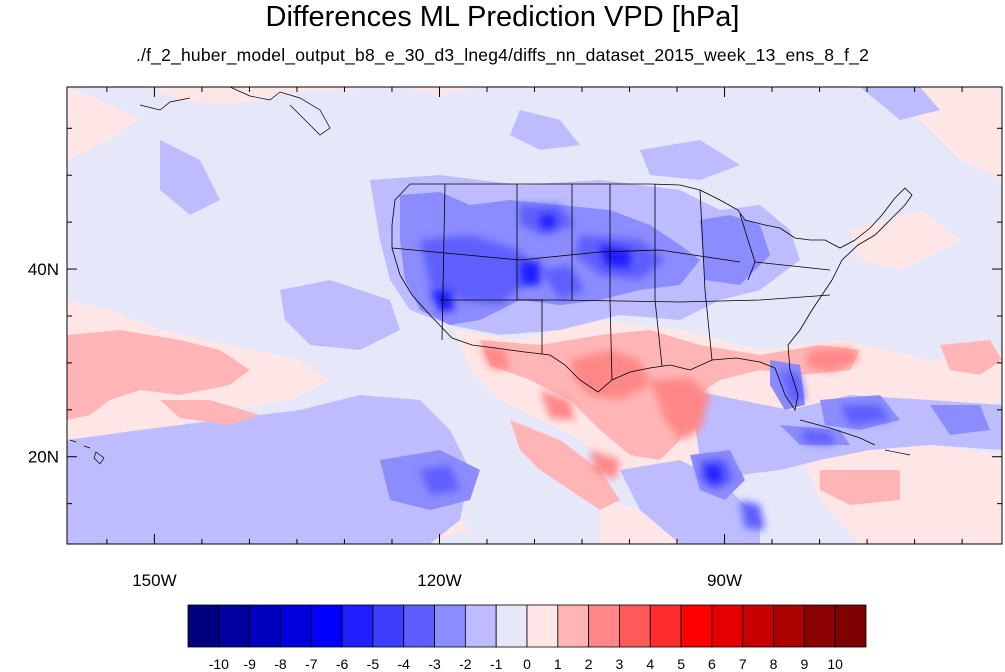 The image size is (1005, 672). I want to click on colorbar-label: 2, so click(589, 664).